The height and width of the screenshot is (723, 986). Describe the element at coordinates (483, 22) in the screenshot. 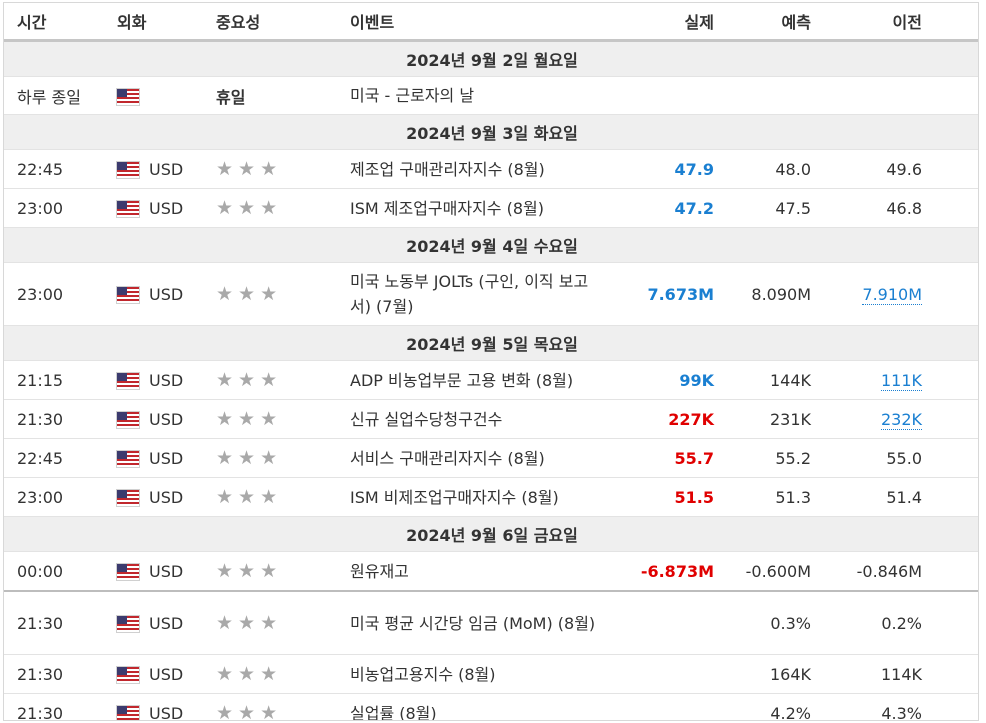

I see `header-event: 이벤트` at that location.